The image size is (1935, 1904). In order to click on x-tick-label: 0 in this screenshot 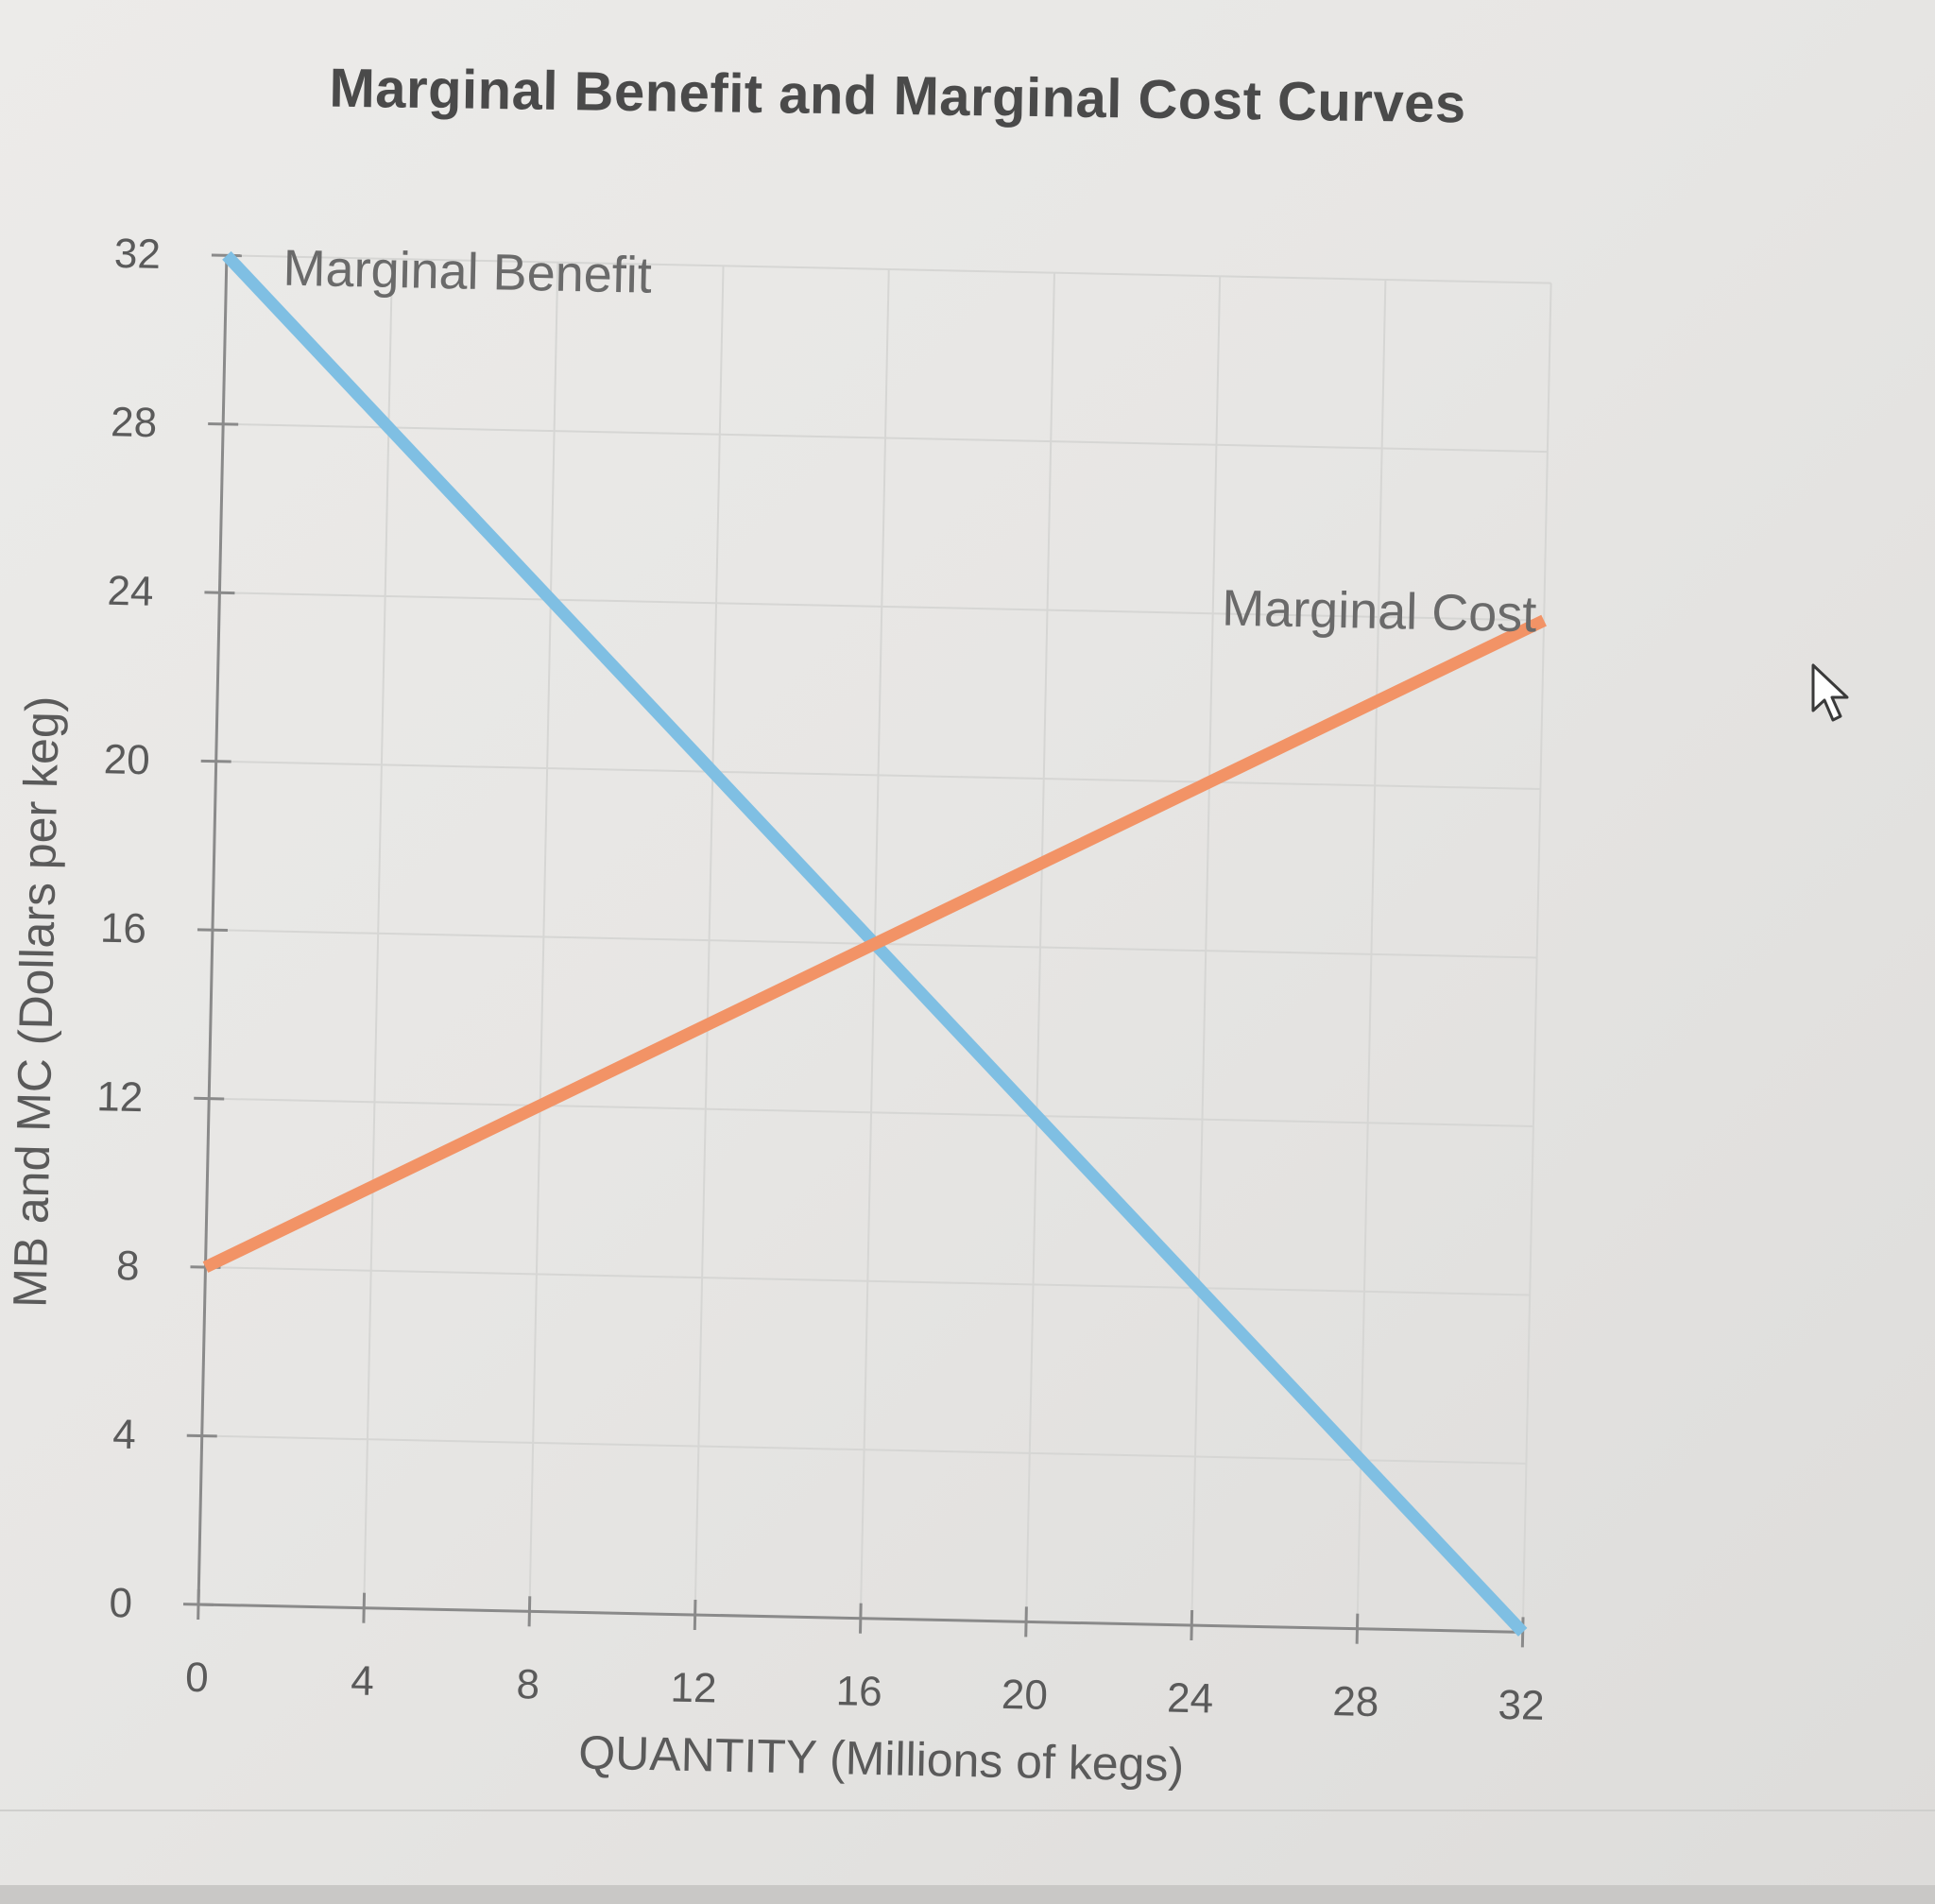, I will do `click(197, 1678)`.